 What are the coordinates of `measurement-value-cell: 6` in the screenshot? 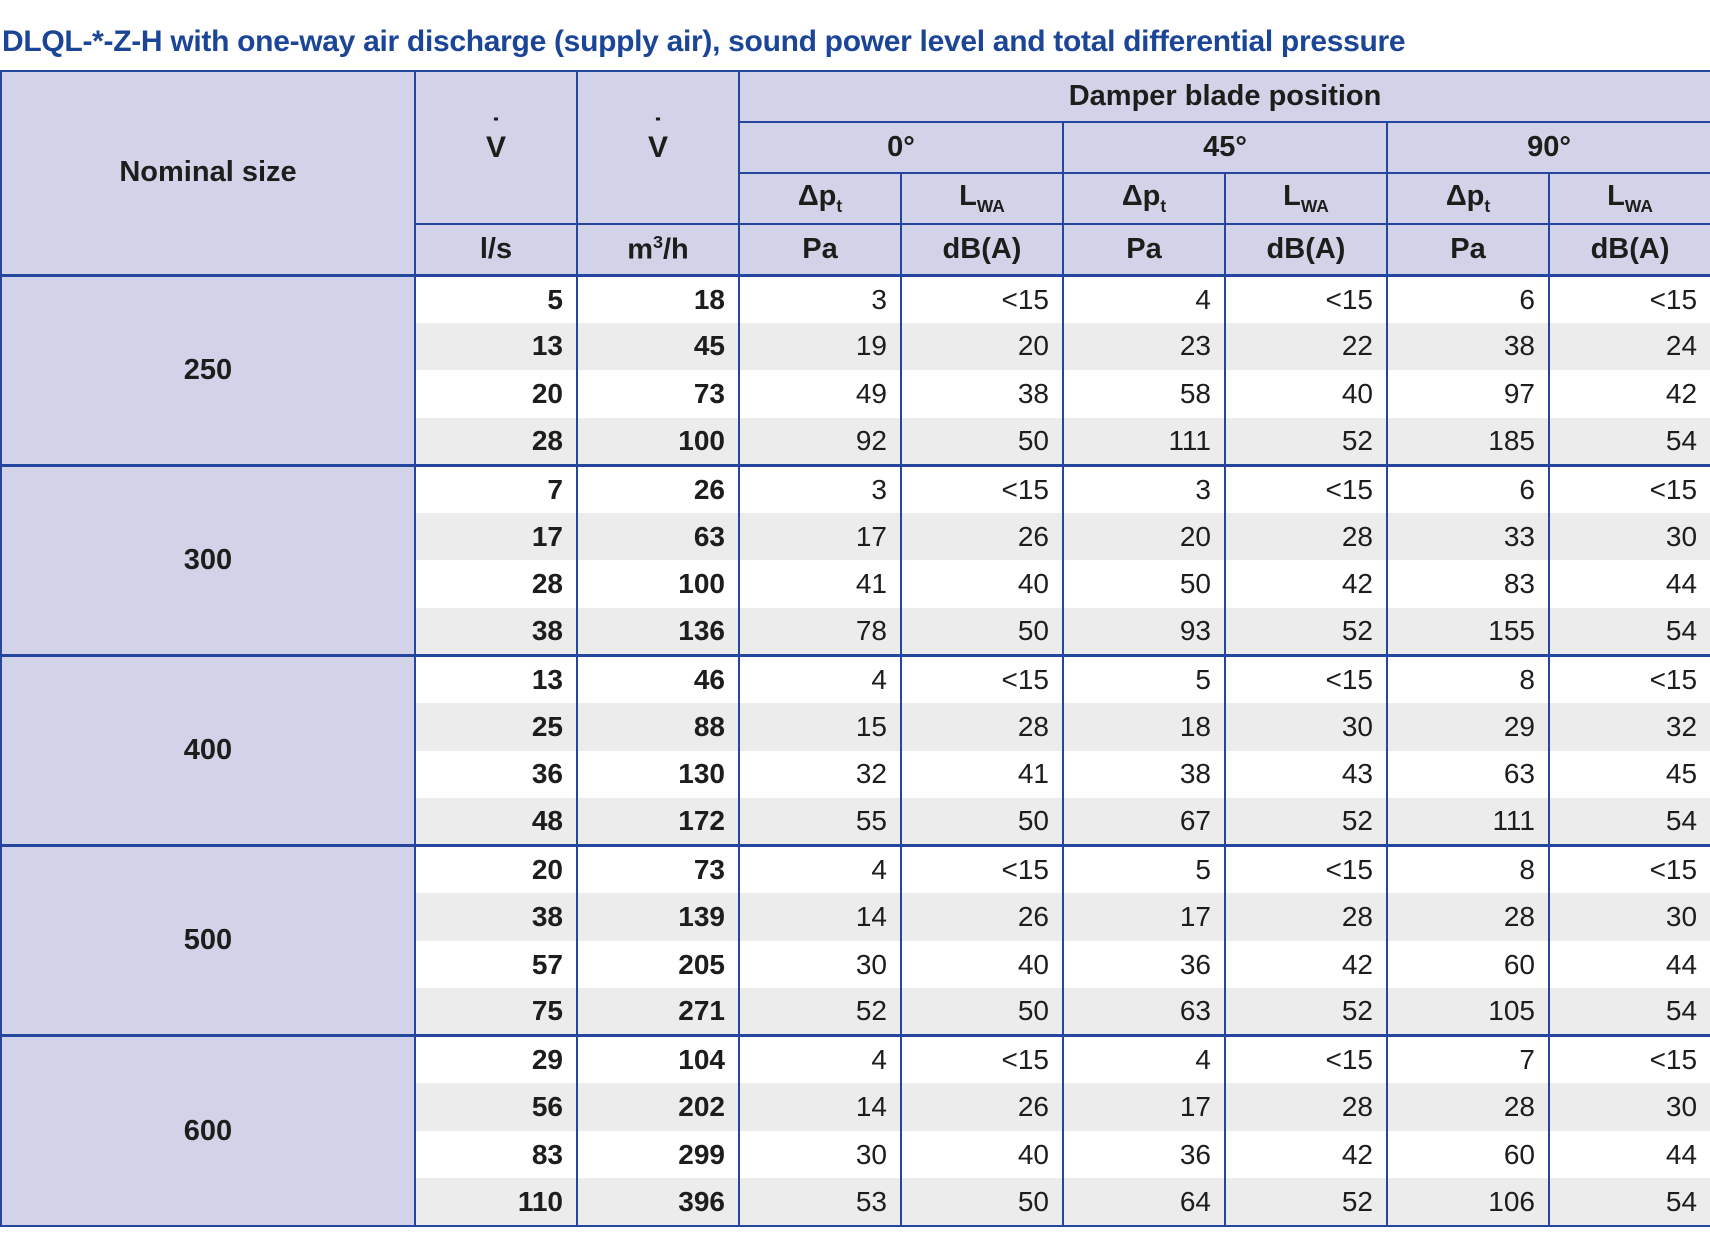 It's located at (1468, 298).